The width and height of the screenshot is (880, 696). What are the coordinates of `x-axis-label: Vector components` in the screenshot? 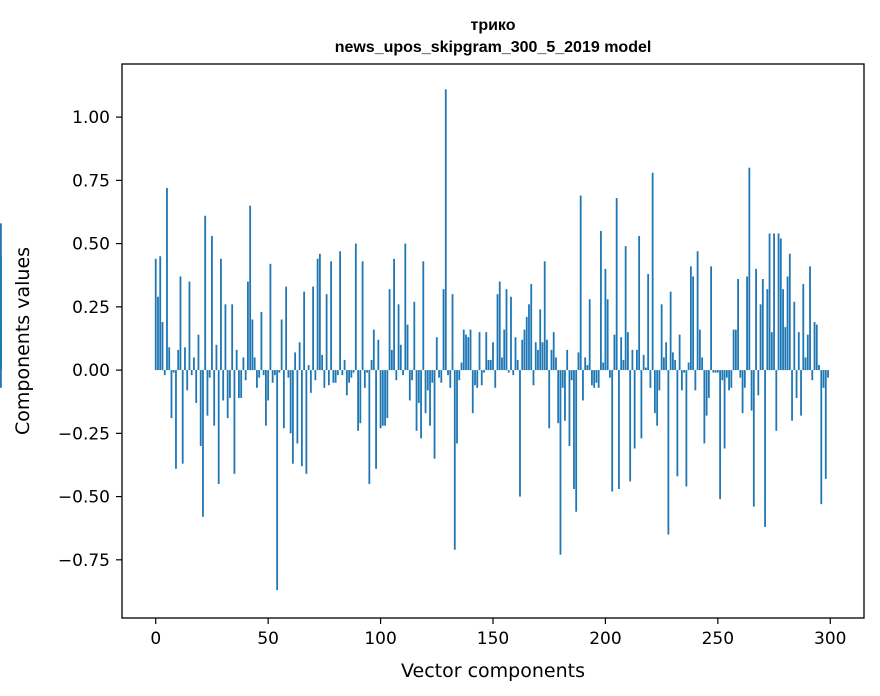 It's located at (493, 671).